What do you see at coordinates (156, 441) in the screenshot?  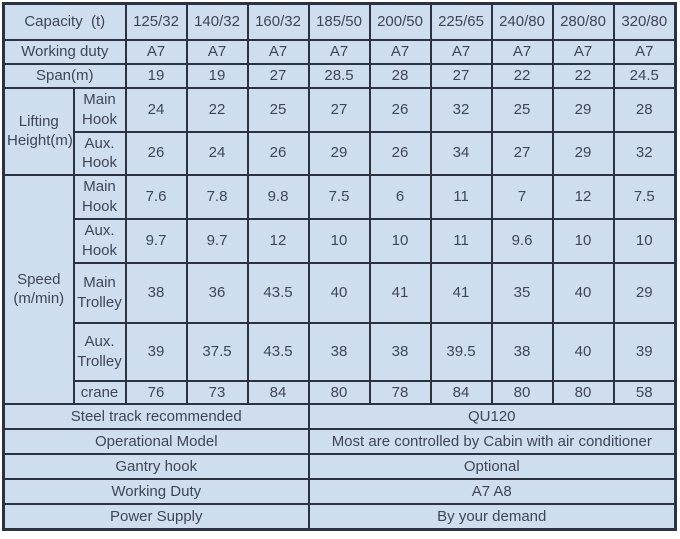 I see `operational-model-label-cell: Operational Model` at bounding box center [156, 441].